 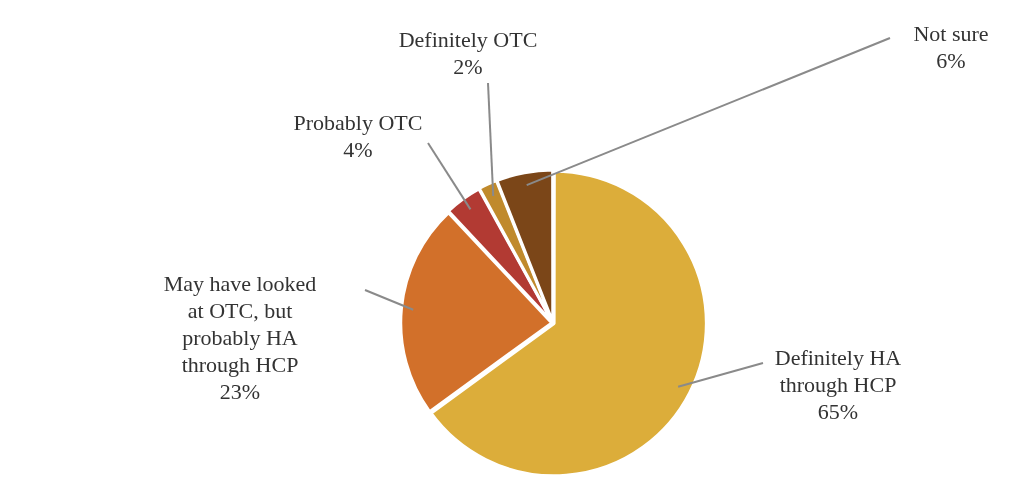 I want to click on data-label: 6%, so click(x=951, y=60).